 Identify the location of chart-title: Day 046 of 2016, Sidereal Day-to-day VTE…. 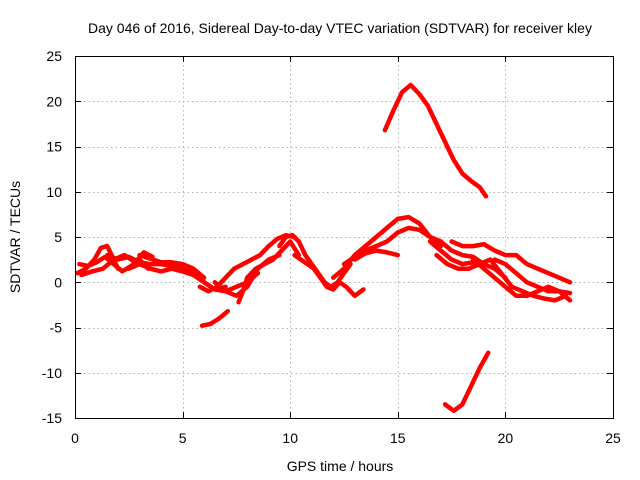
(340, 28).